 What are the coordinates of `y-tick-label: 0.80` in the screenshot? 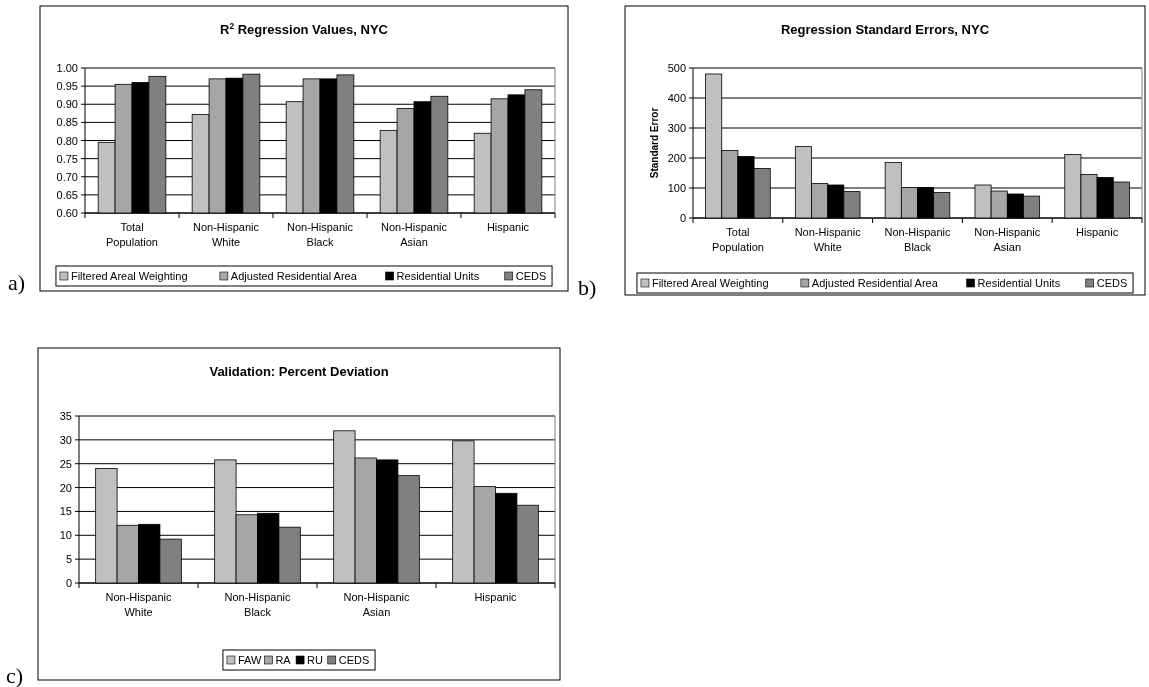 It's located at (67, 140).